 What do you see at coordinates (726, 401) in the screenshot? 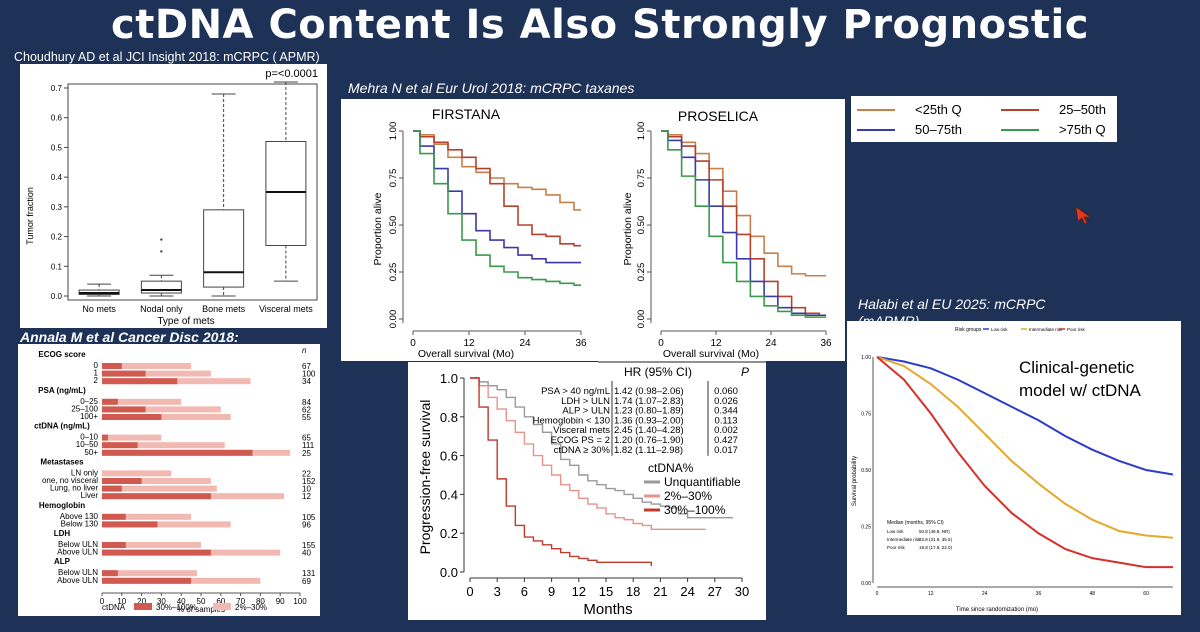
I see `pfs-table-p: 0.026` at bounding box center [726, 401].